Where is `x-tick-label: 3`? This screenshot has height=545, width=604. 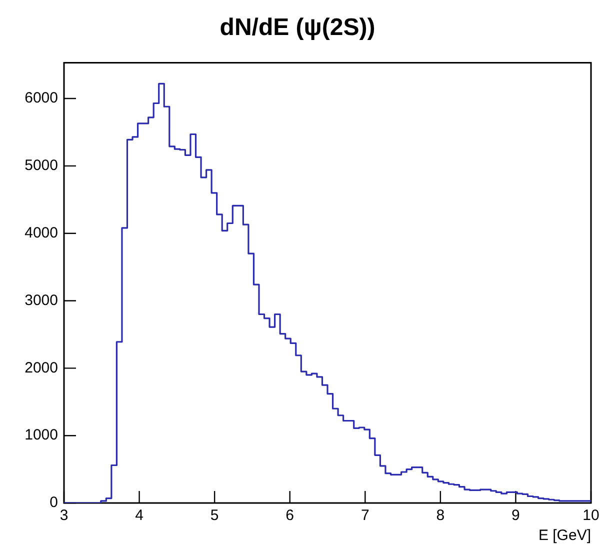 x-tick-label: 3 is located at coordinates (64, 515).